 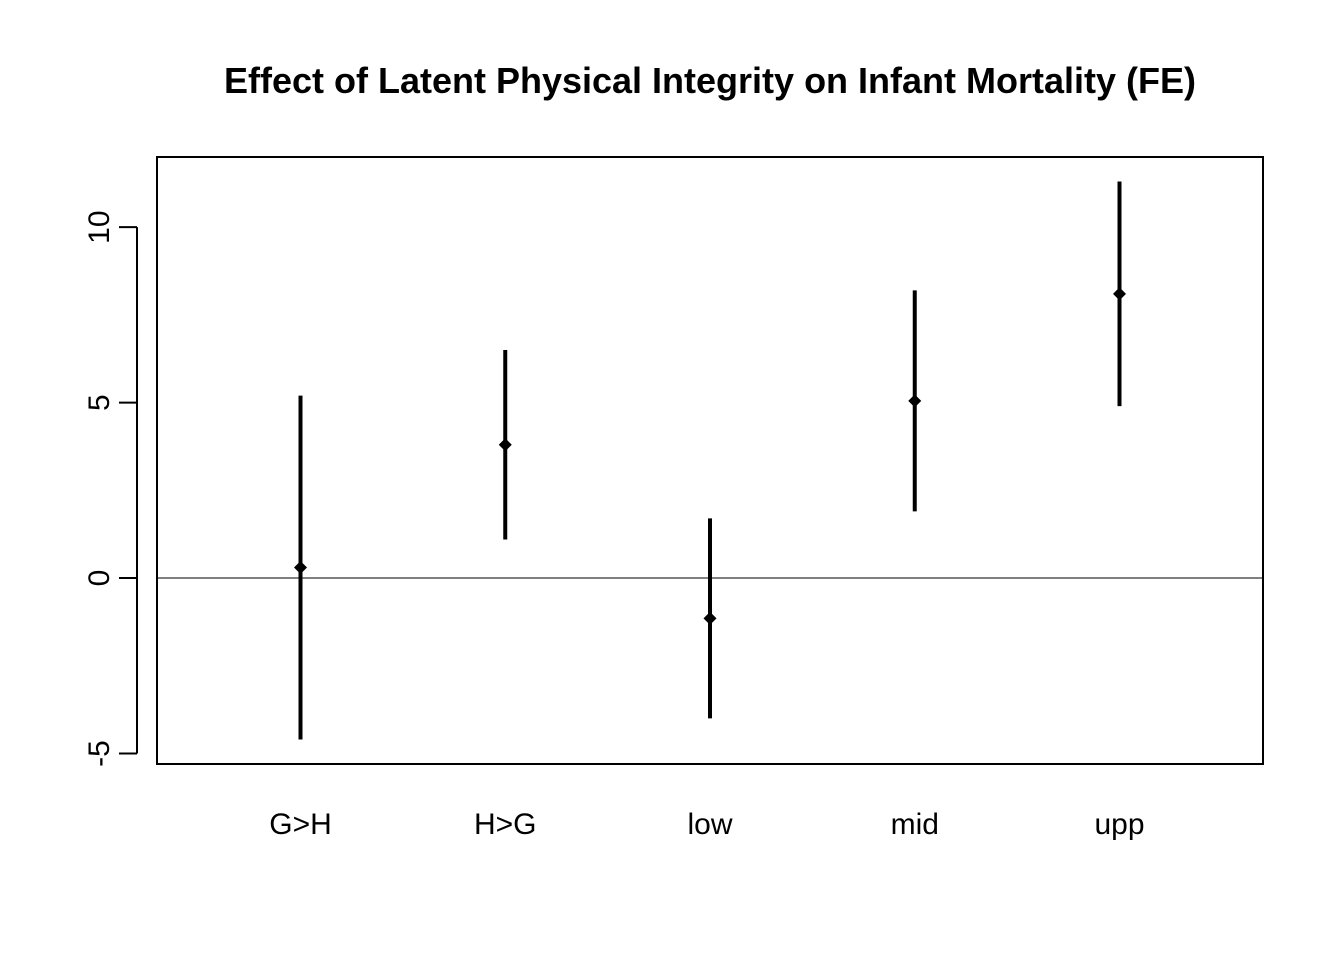 I want to click on y-tick-label: 10, so click(x=99, y=226).